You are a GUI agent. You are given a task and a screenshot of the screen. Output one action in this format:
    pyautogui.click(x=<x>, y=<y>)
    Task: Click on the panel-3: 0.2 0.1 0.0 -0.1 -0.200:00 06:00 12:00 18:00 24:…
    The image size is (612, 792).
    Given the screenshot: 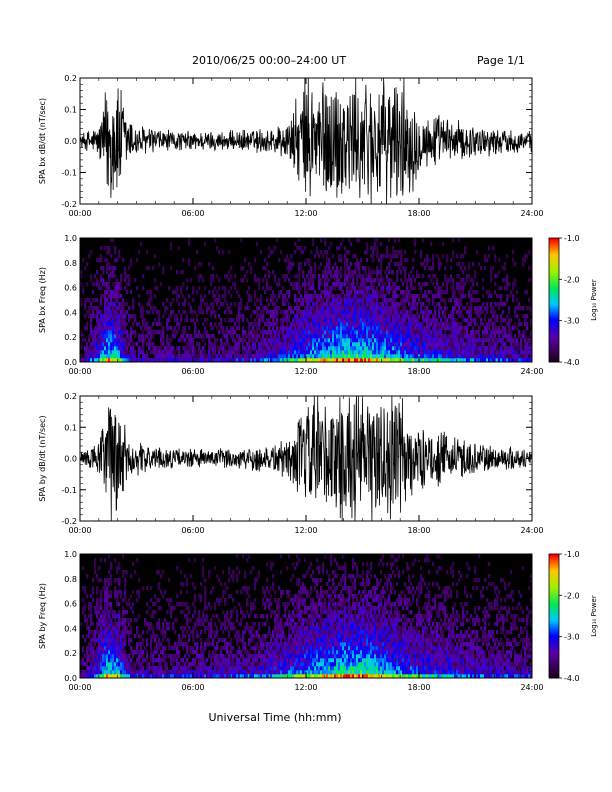 What is the action you would take?
    pyautogui.click(x=291, y=463)
    